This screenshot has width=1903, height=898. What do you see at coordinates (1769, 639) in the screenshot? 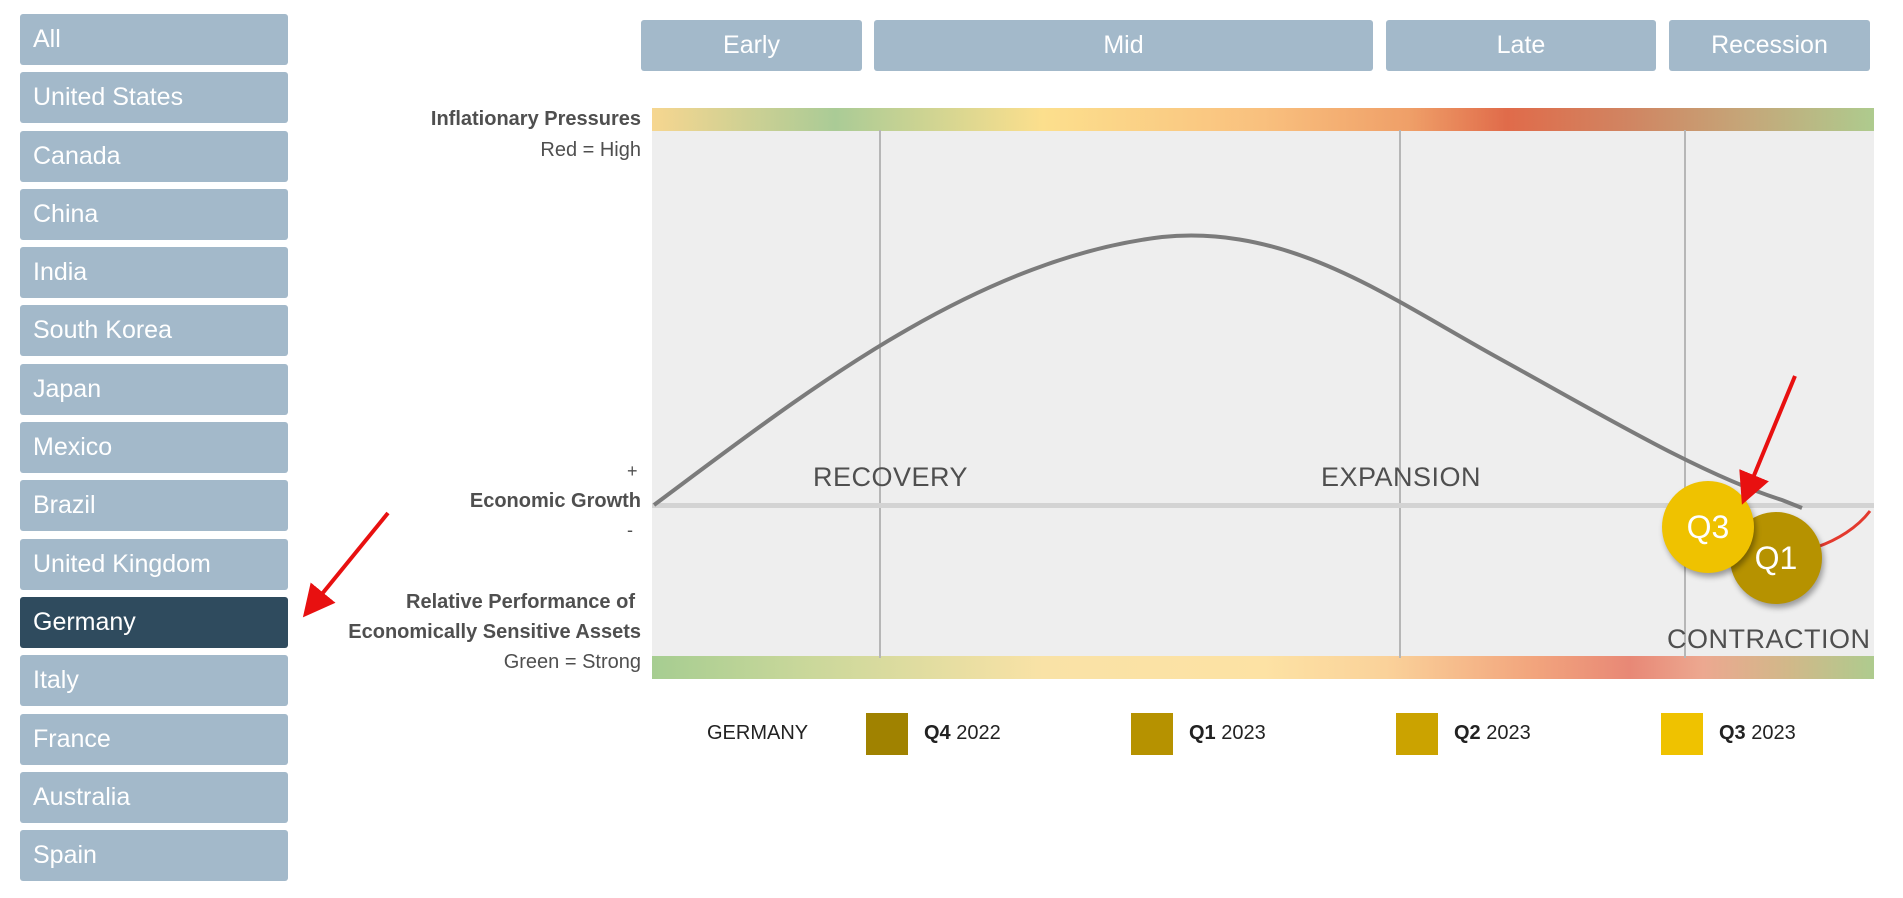
I see `region-label-contraction: CONTRACTION` at bounding box center [1769, 639].